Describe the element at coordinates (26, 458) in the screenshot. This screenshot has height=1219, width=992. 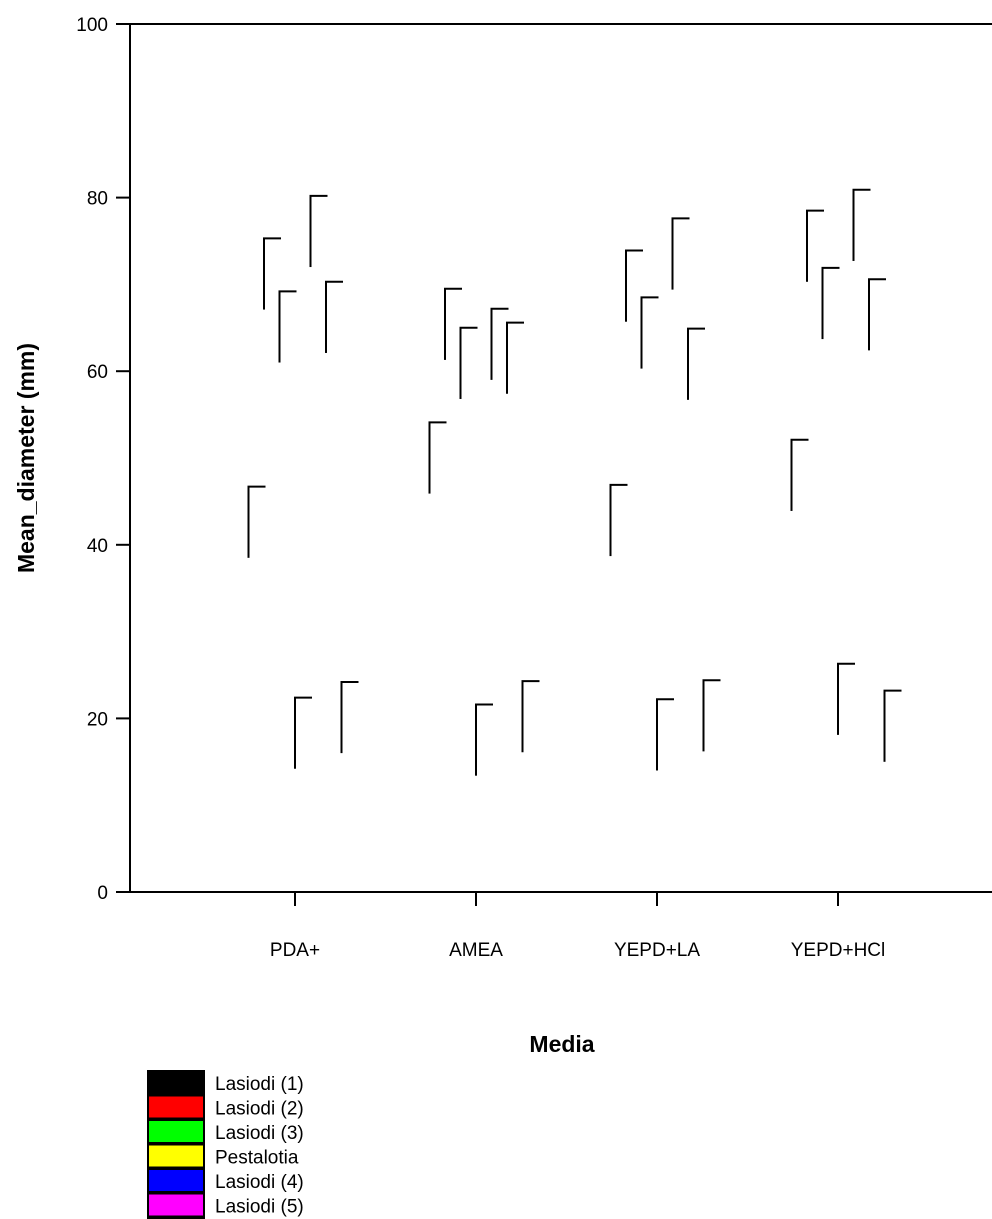
I see `y-axis-title: Mean_diameter (mm)` at that location.